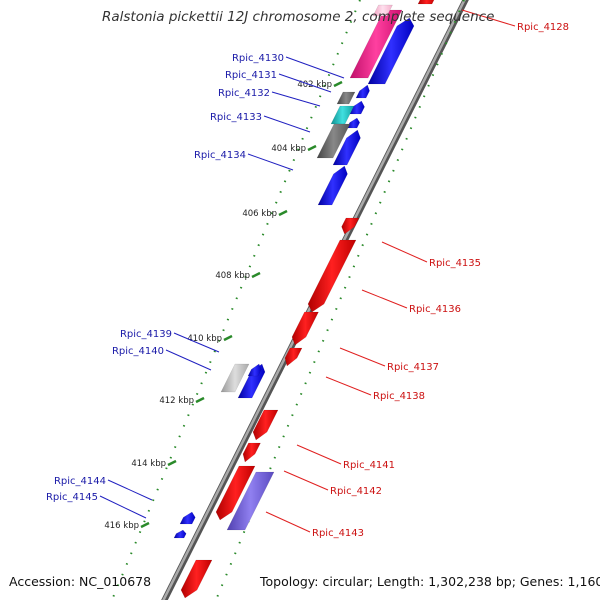  I want to click on gene-label-rpic-4144: Rpic_4144, so click(80, 481).